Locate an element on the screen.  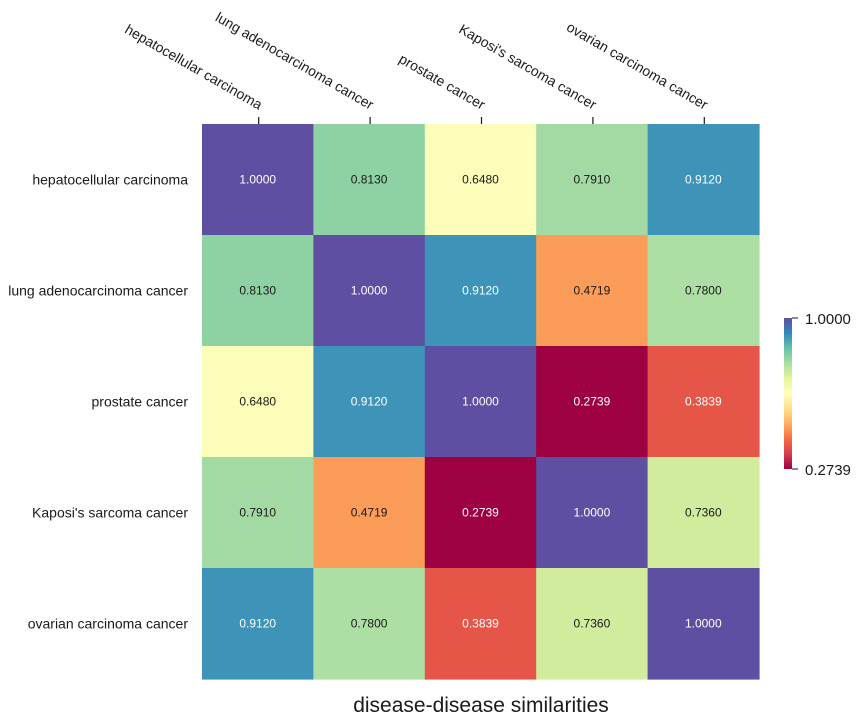
row-label: Kaposi's sarcoma cancer is located at coordinates (110, 513).